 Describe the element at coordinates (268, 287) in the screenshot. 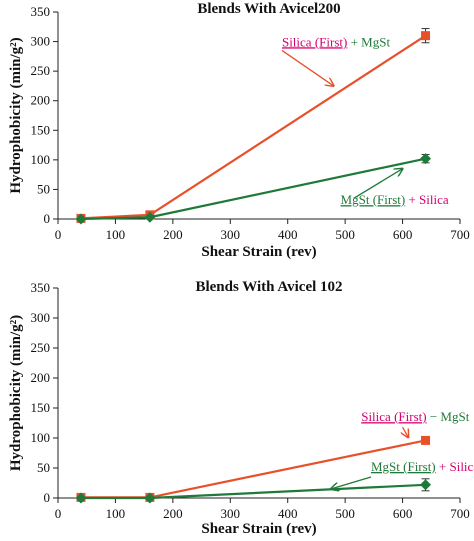

I see `chart-title: Blends With Avicel 102` at that location.